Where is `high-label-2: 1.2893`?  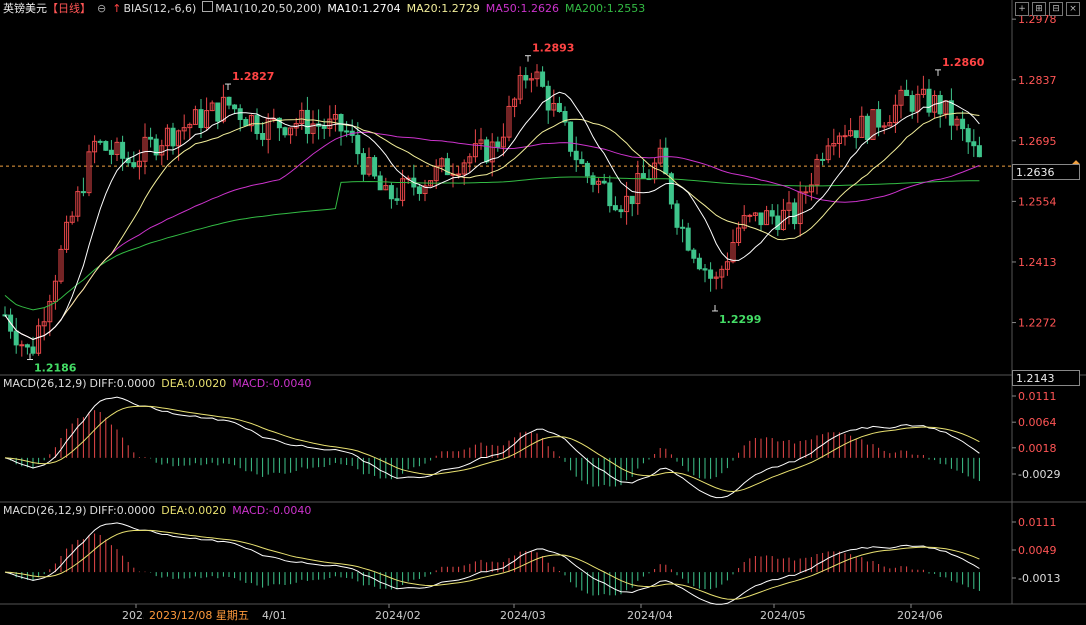
high-label-2: 1.2893 is located at coordinates (553, 48).